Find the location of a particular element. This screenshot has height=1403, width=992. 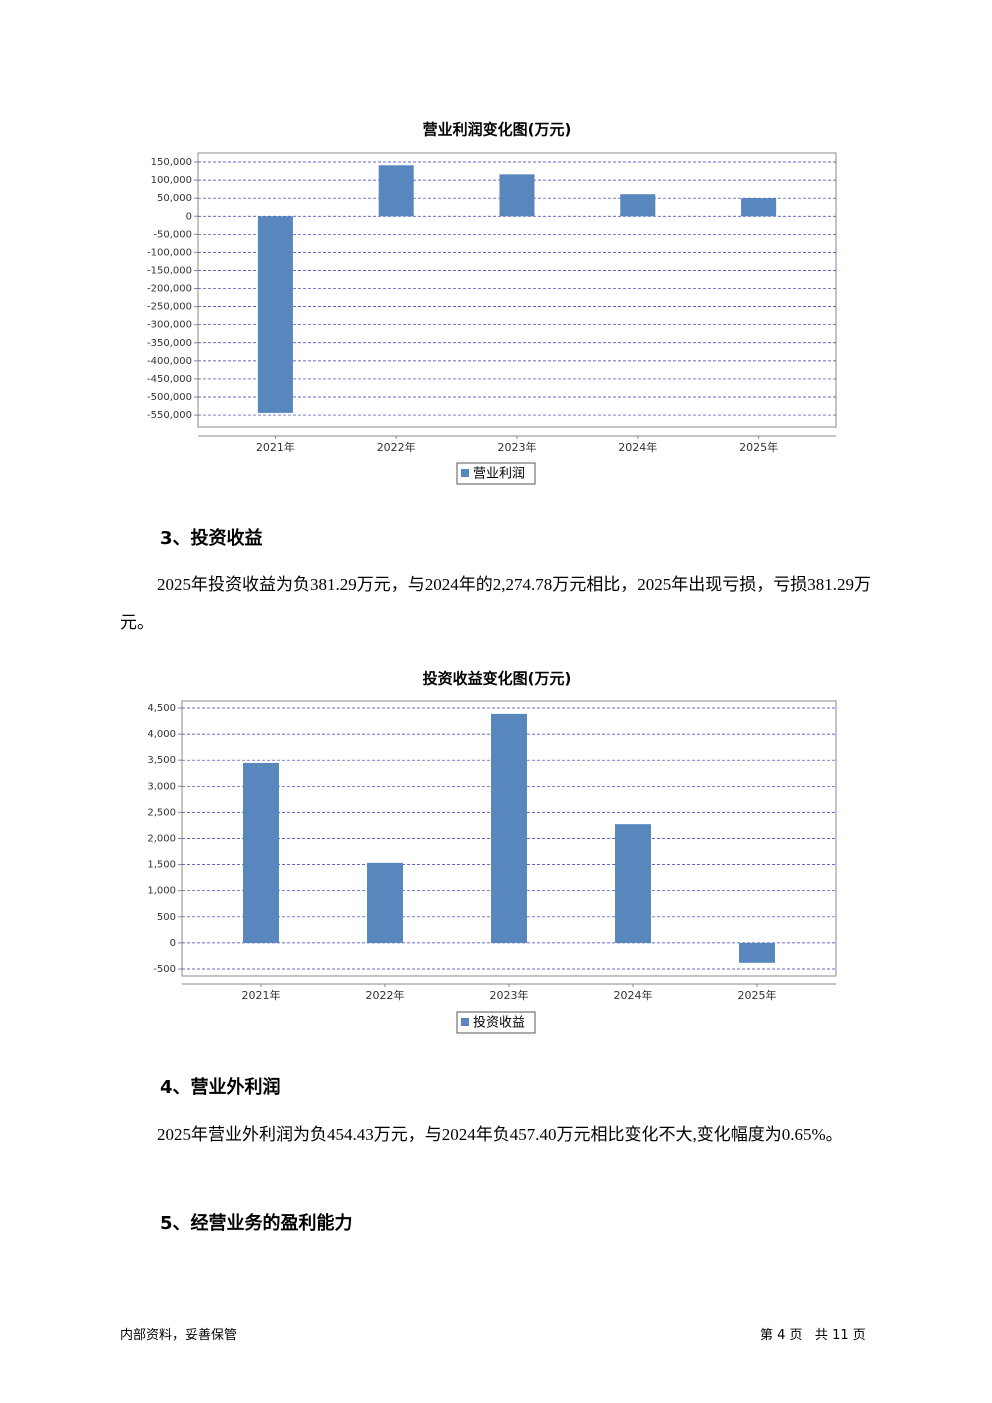

heading: 3、投资收益 is located at coordinates (211, 538).